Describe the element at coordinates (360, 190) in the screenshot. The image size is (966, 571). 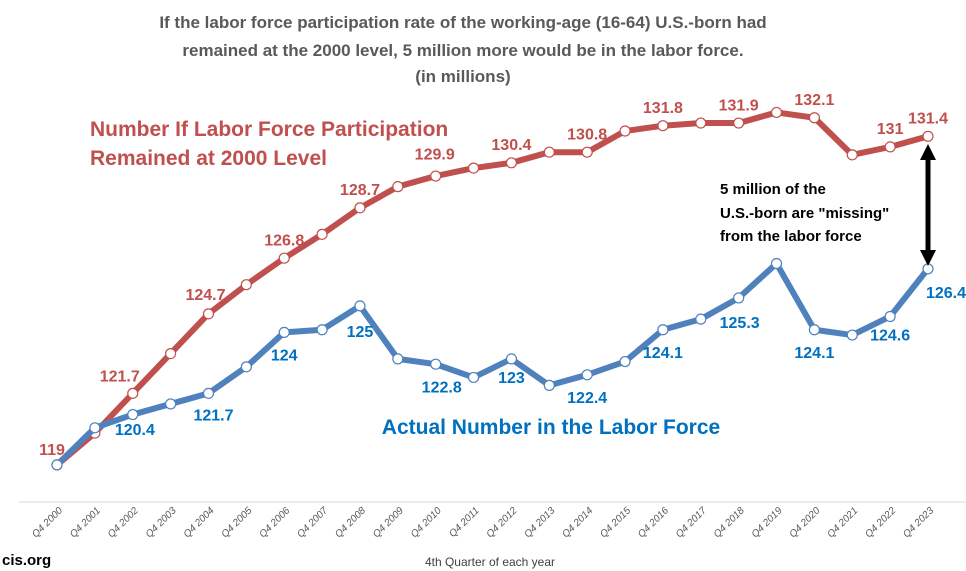
I see `data-label: 128.7` at that location.